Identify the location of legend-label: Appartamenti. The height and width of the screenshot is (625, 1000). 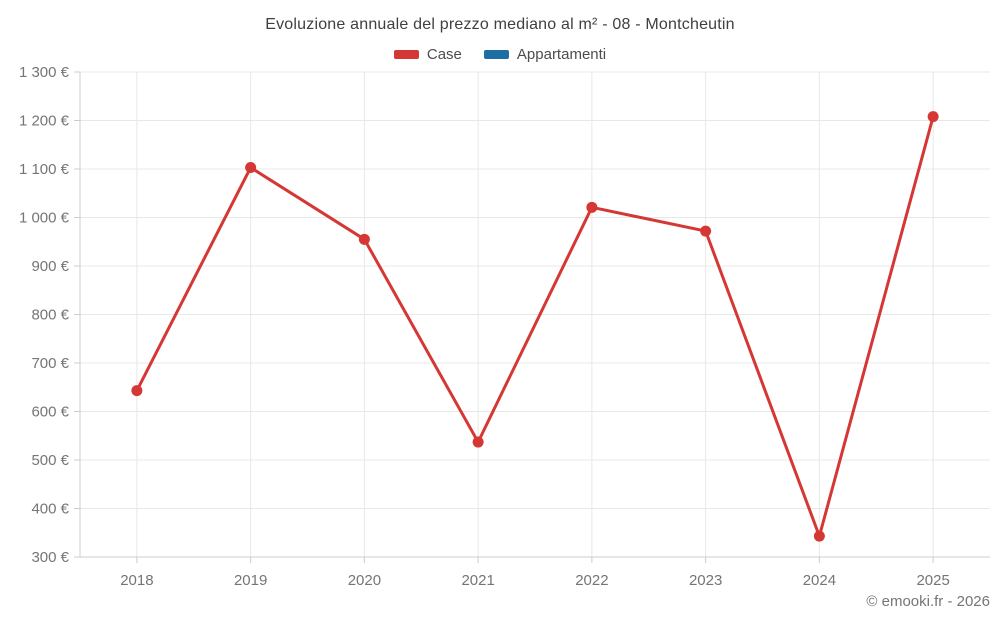
(561, 54).